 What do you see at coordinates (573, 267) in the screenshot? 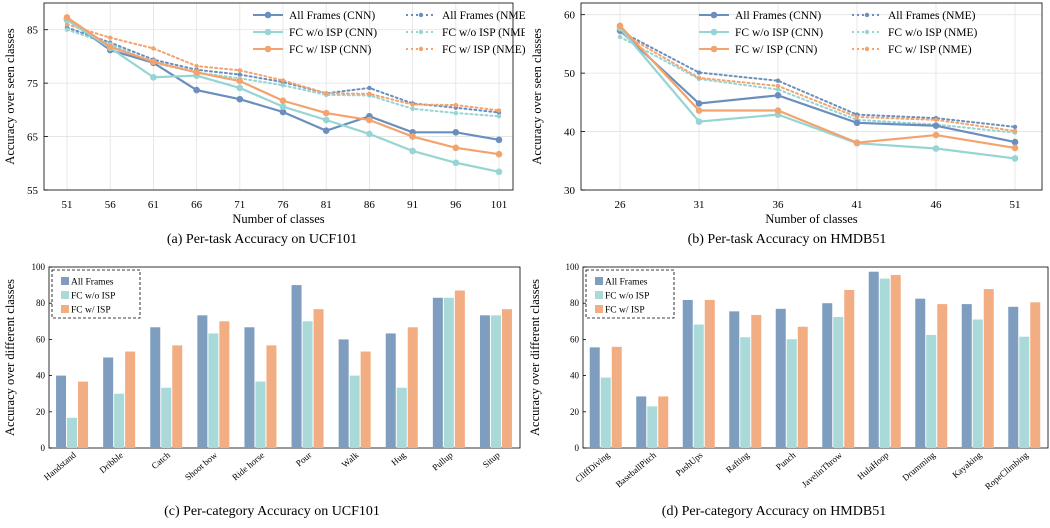
I see `y-tick-label: 100` at bounding box center [573, 267].